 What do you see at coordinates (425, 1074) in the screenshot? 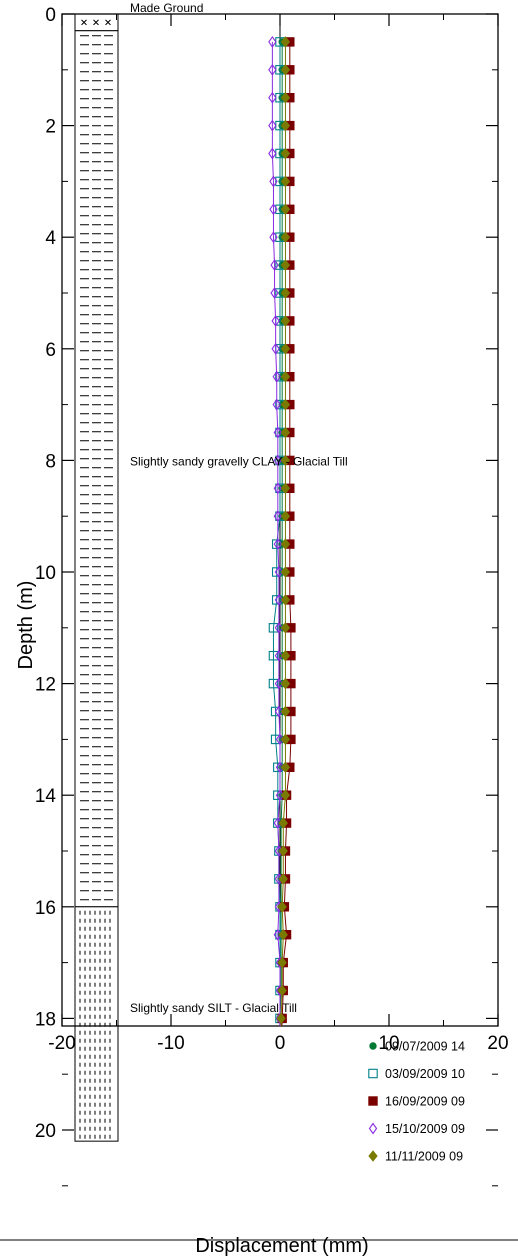
I see `legend-label: 03/09/2009 10` at bounding box center [425, 1074].